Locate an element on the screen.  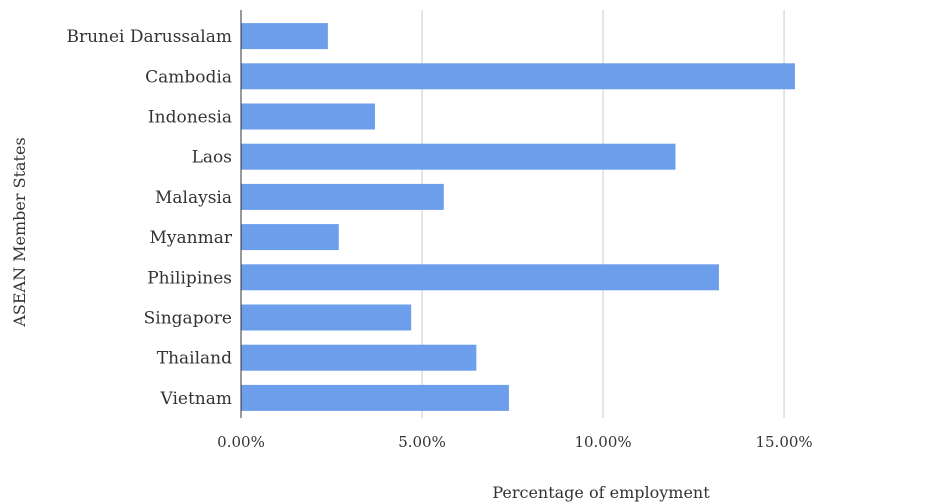
category-label: Indonesia is located at coordinates (190, 118).